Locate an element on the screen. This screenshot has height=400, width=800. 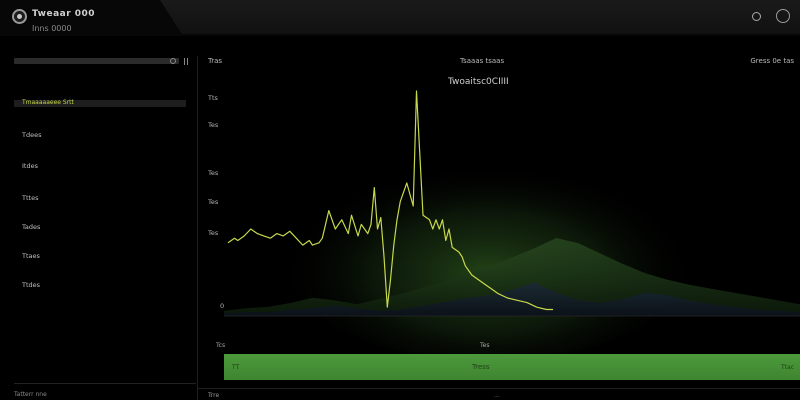
progress-axis-mid: Tes is located at coordinates (485, 345).